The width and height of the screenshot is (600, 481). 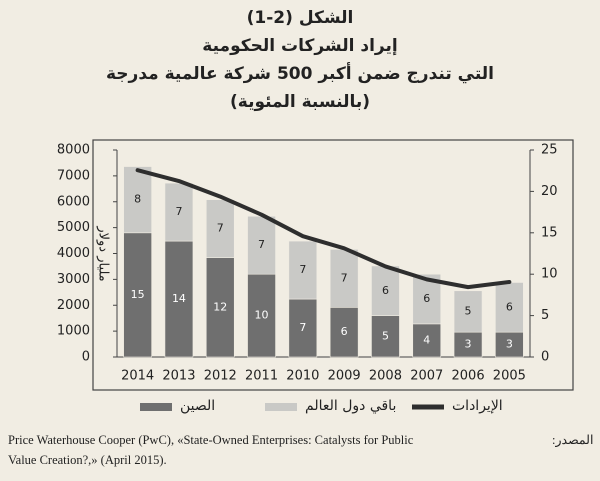 What do you see at coordinates (426, 376) in the screenshot?
I see `x-tick-label: 2007` at bounding box center [426, 376].